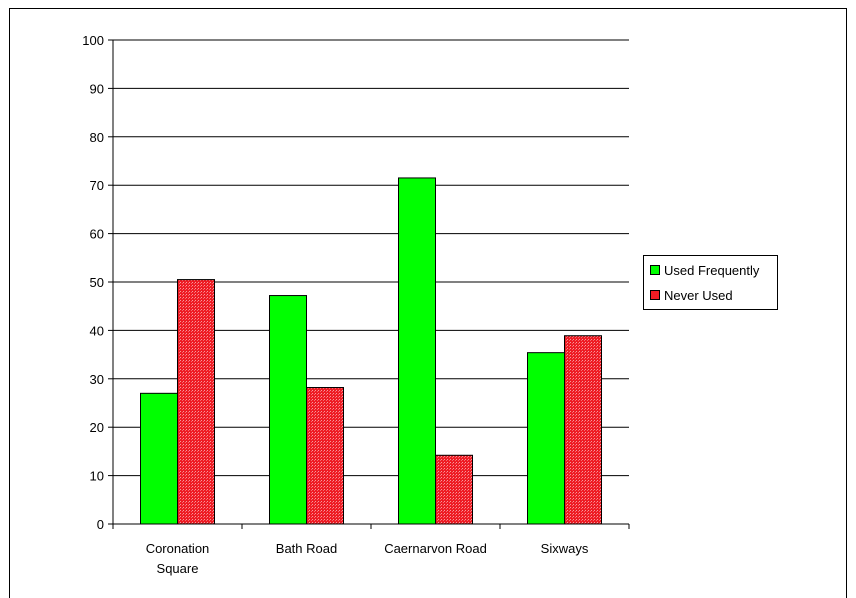 The height and width of the screenshot is (598, 856). I want to click on legend-label-never-used: Never Used, so click(698, 295).